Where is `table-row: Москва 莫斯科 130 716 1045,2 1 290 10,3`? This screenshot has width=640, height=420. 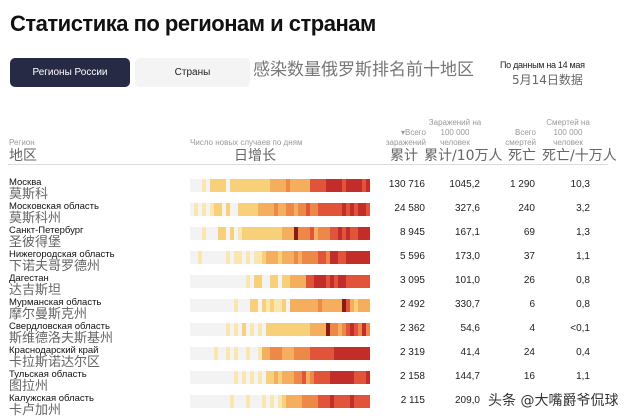 table-row: Москва 莫斯科 130 716 1045,2 1 290 10,3 is located at coordinates (320, 190).